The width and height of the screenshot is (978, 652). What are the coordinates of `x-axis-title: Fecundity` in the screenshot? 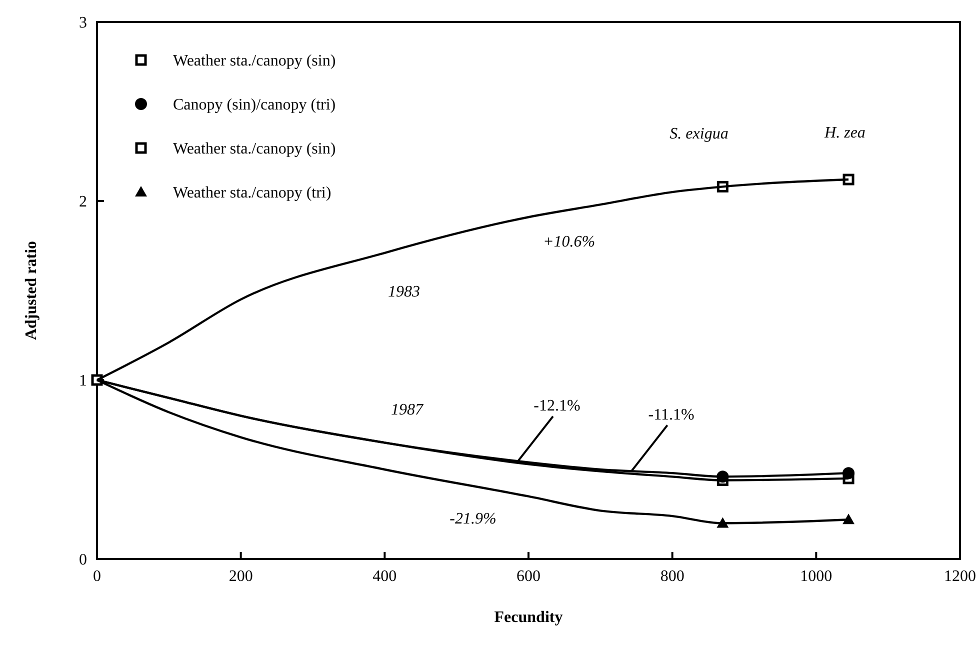 It's located at (528, 617).